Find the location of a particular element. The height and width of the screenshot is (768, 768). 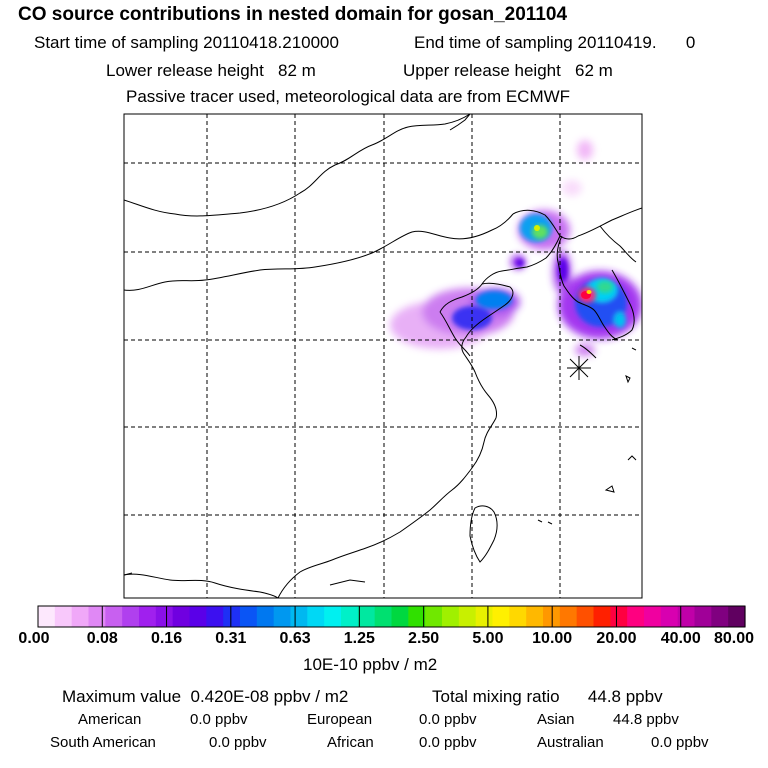

lower-release: Lower release height 82 m is located at coordinates (211, 71).